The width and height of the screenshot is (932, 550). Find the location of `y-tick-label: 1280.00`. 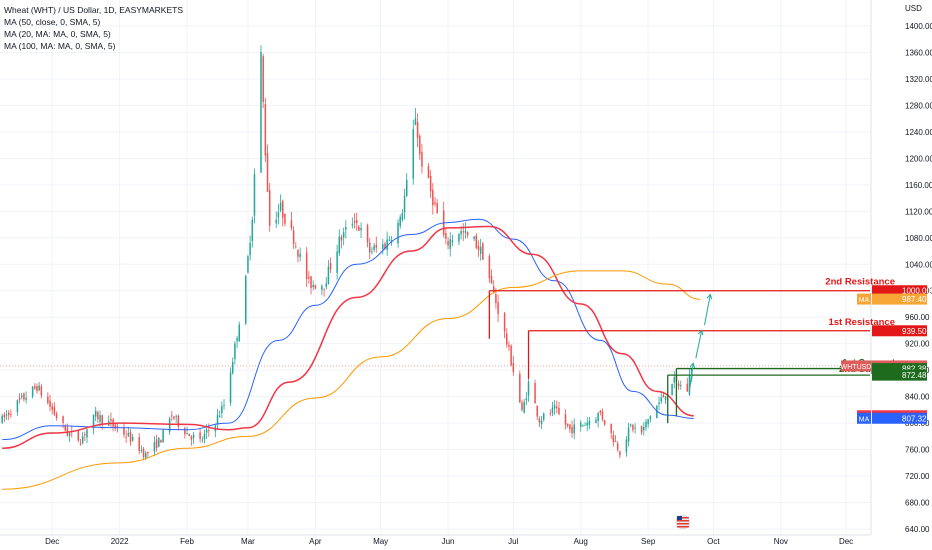

y-tick-label: 1280.00 is located at coordinates (918, 105).